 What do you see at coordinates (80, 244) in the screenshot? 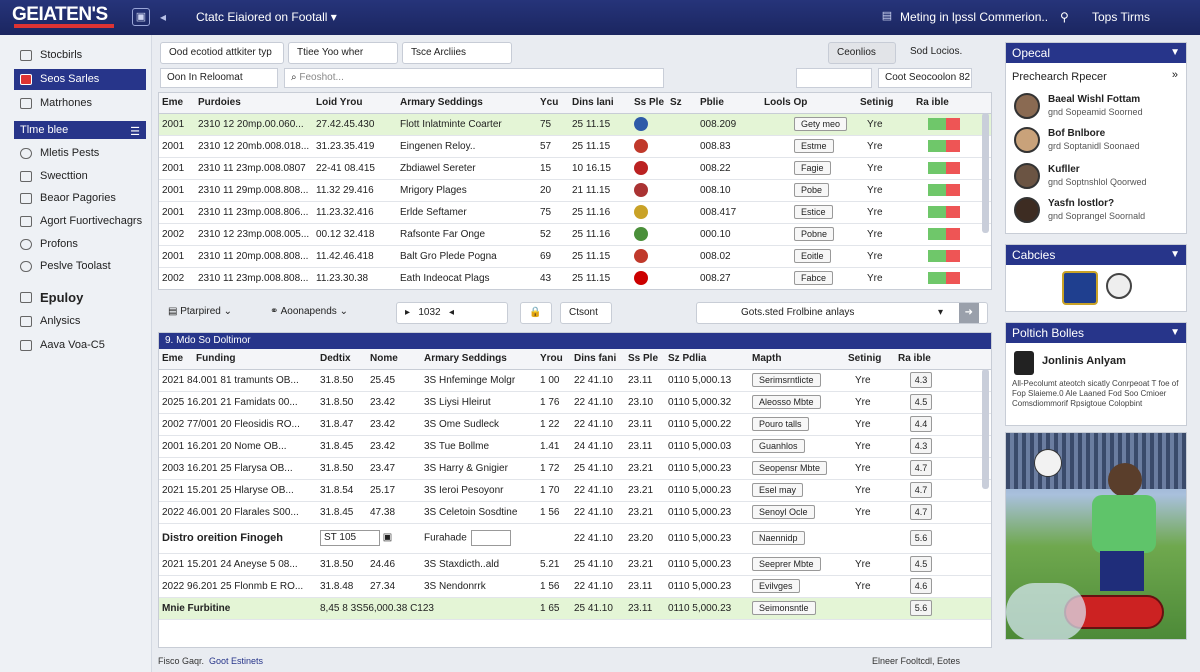
I see `sidebar-item-profons: Profons` at bounding box center [80, 244].